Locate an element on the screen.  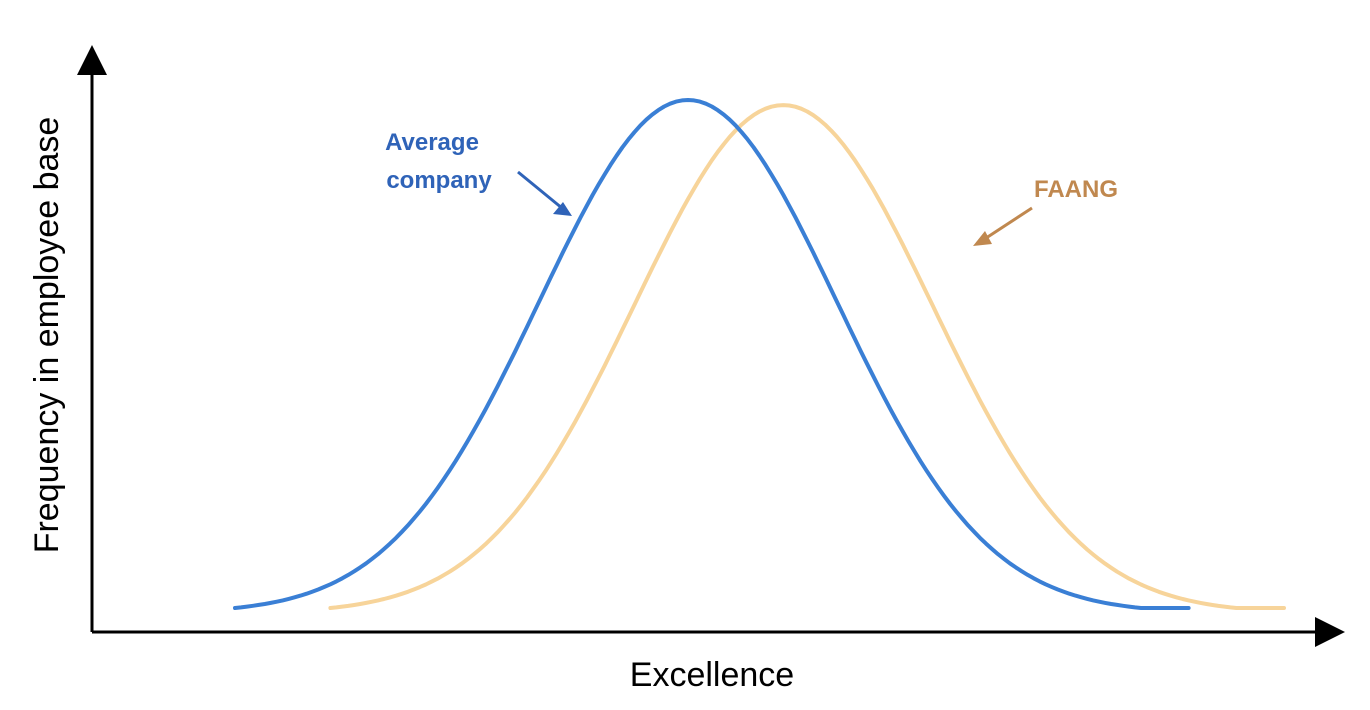
annotation-faang-label: FAANG is located at coordinates (1076, 189).